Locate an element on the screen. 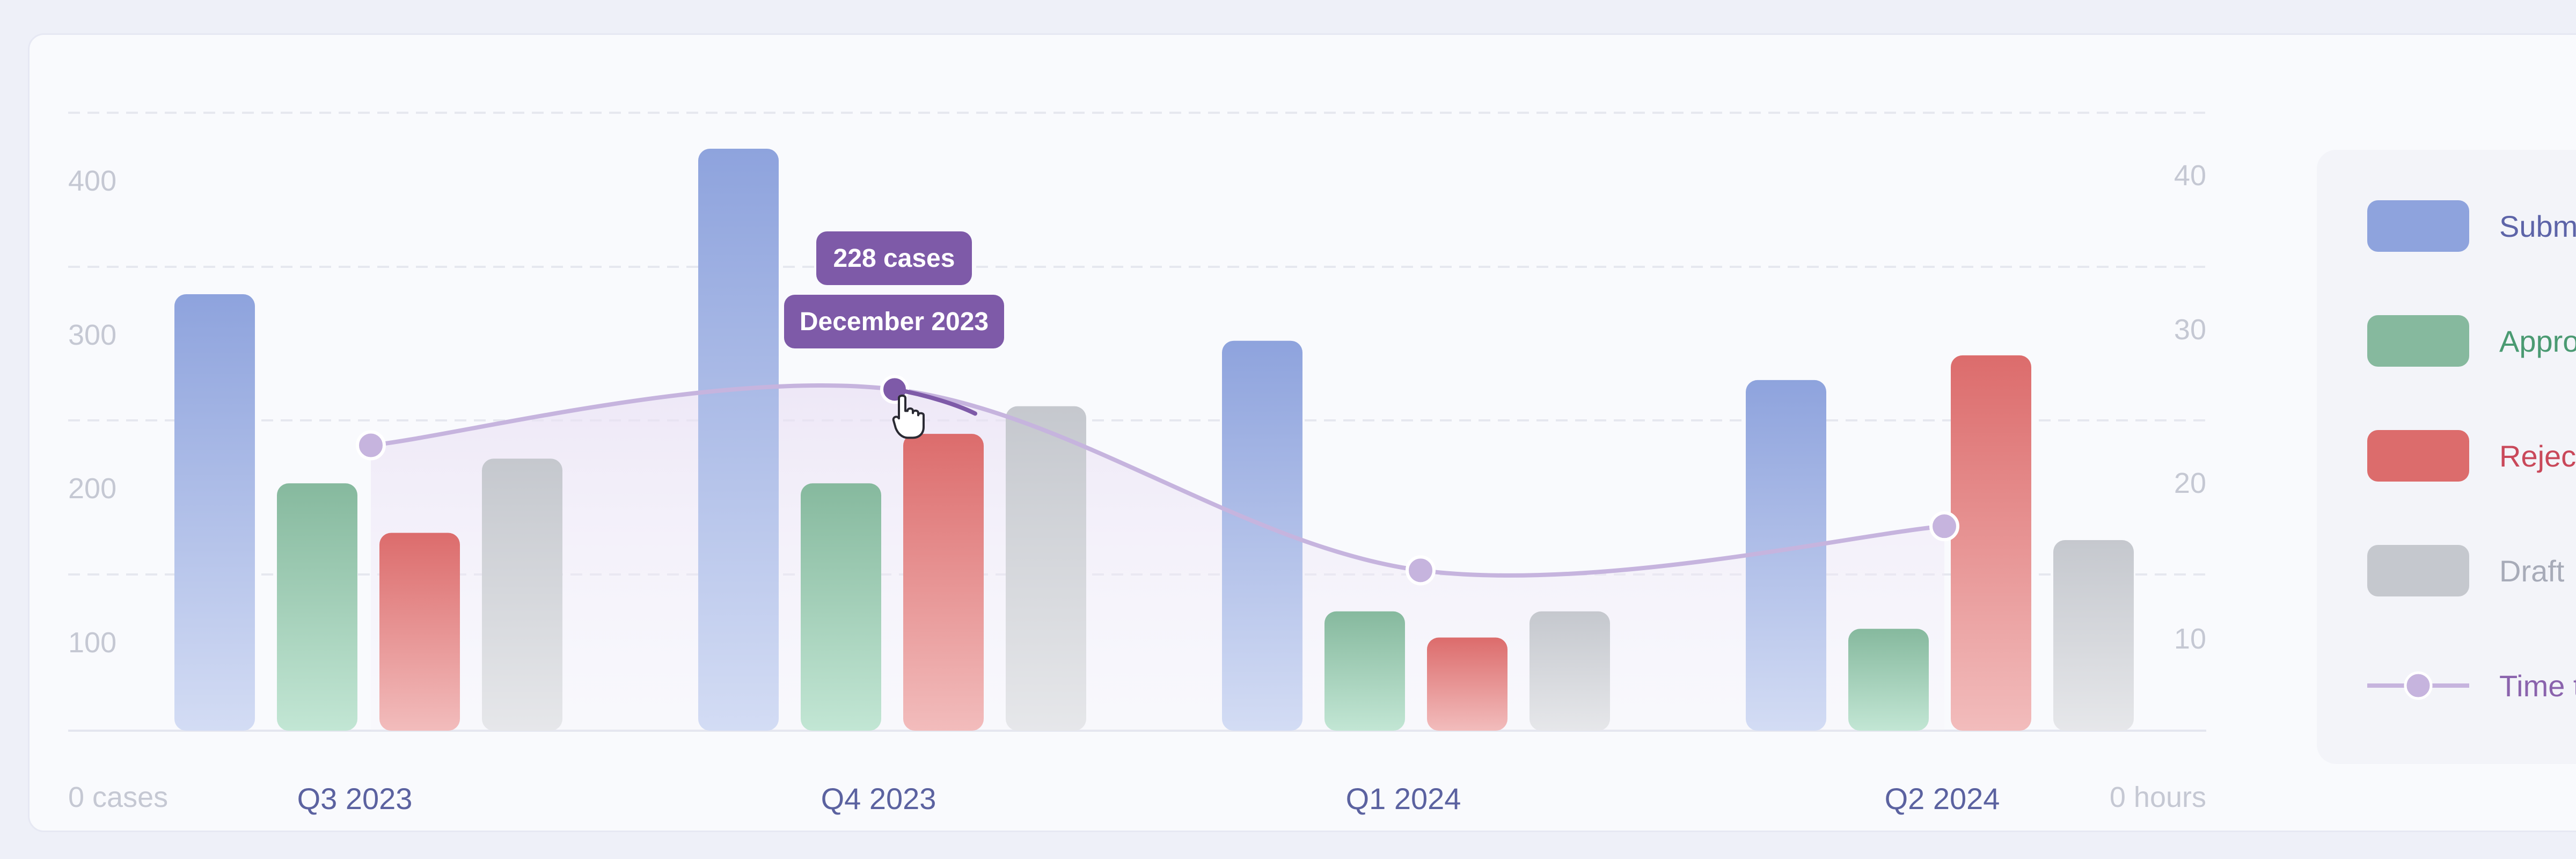  y-left-tick-label: 300 is located at coordinates (92, 335).